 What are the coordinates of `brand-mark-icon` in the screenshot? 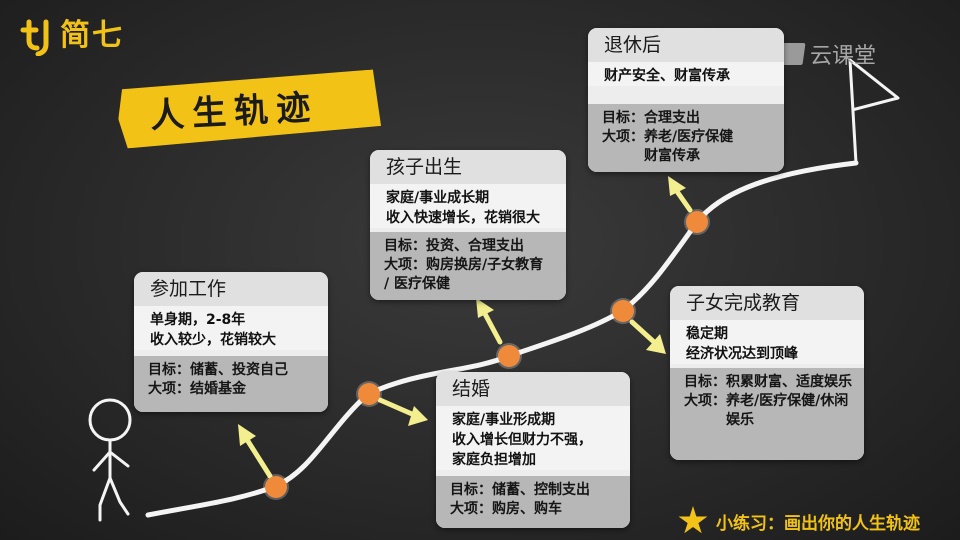 It's located at (34, 37).